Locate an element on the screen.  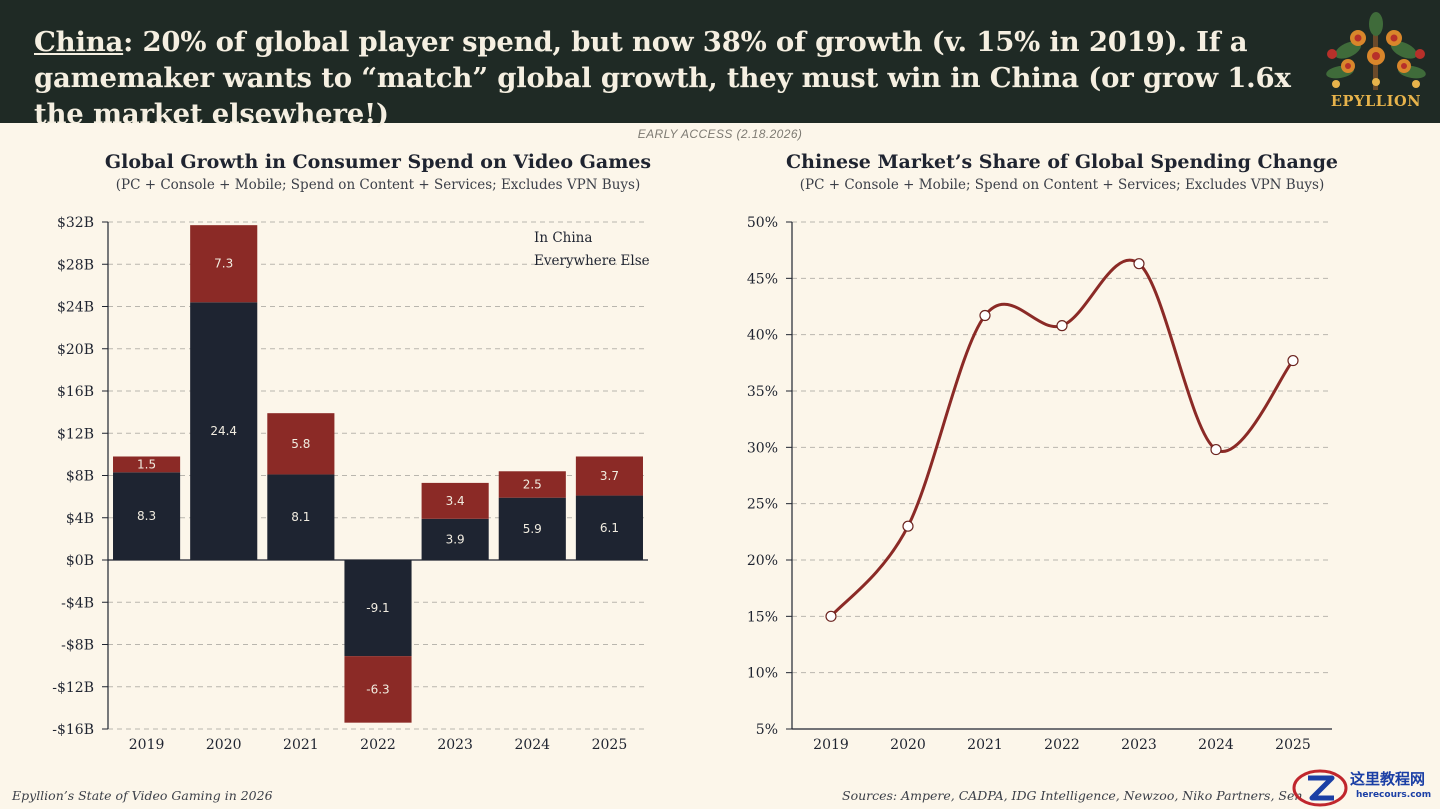
y-tick-label: $12B is located at coordinates (75, 434).